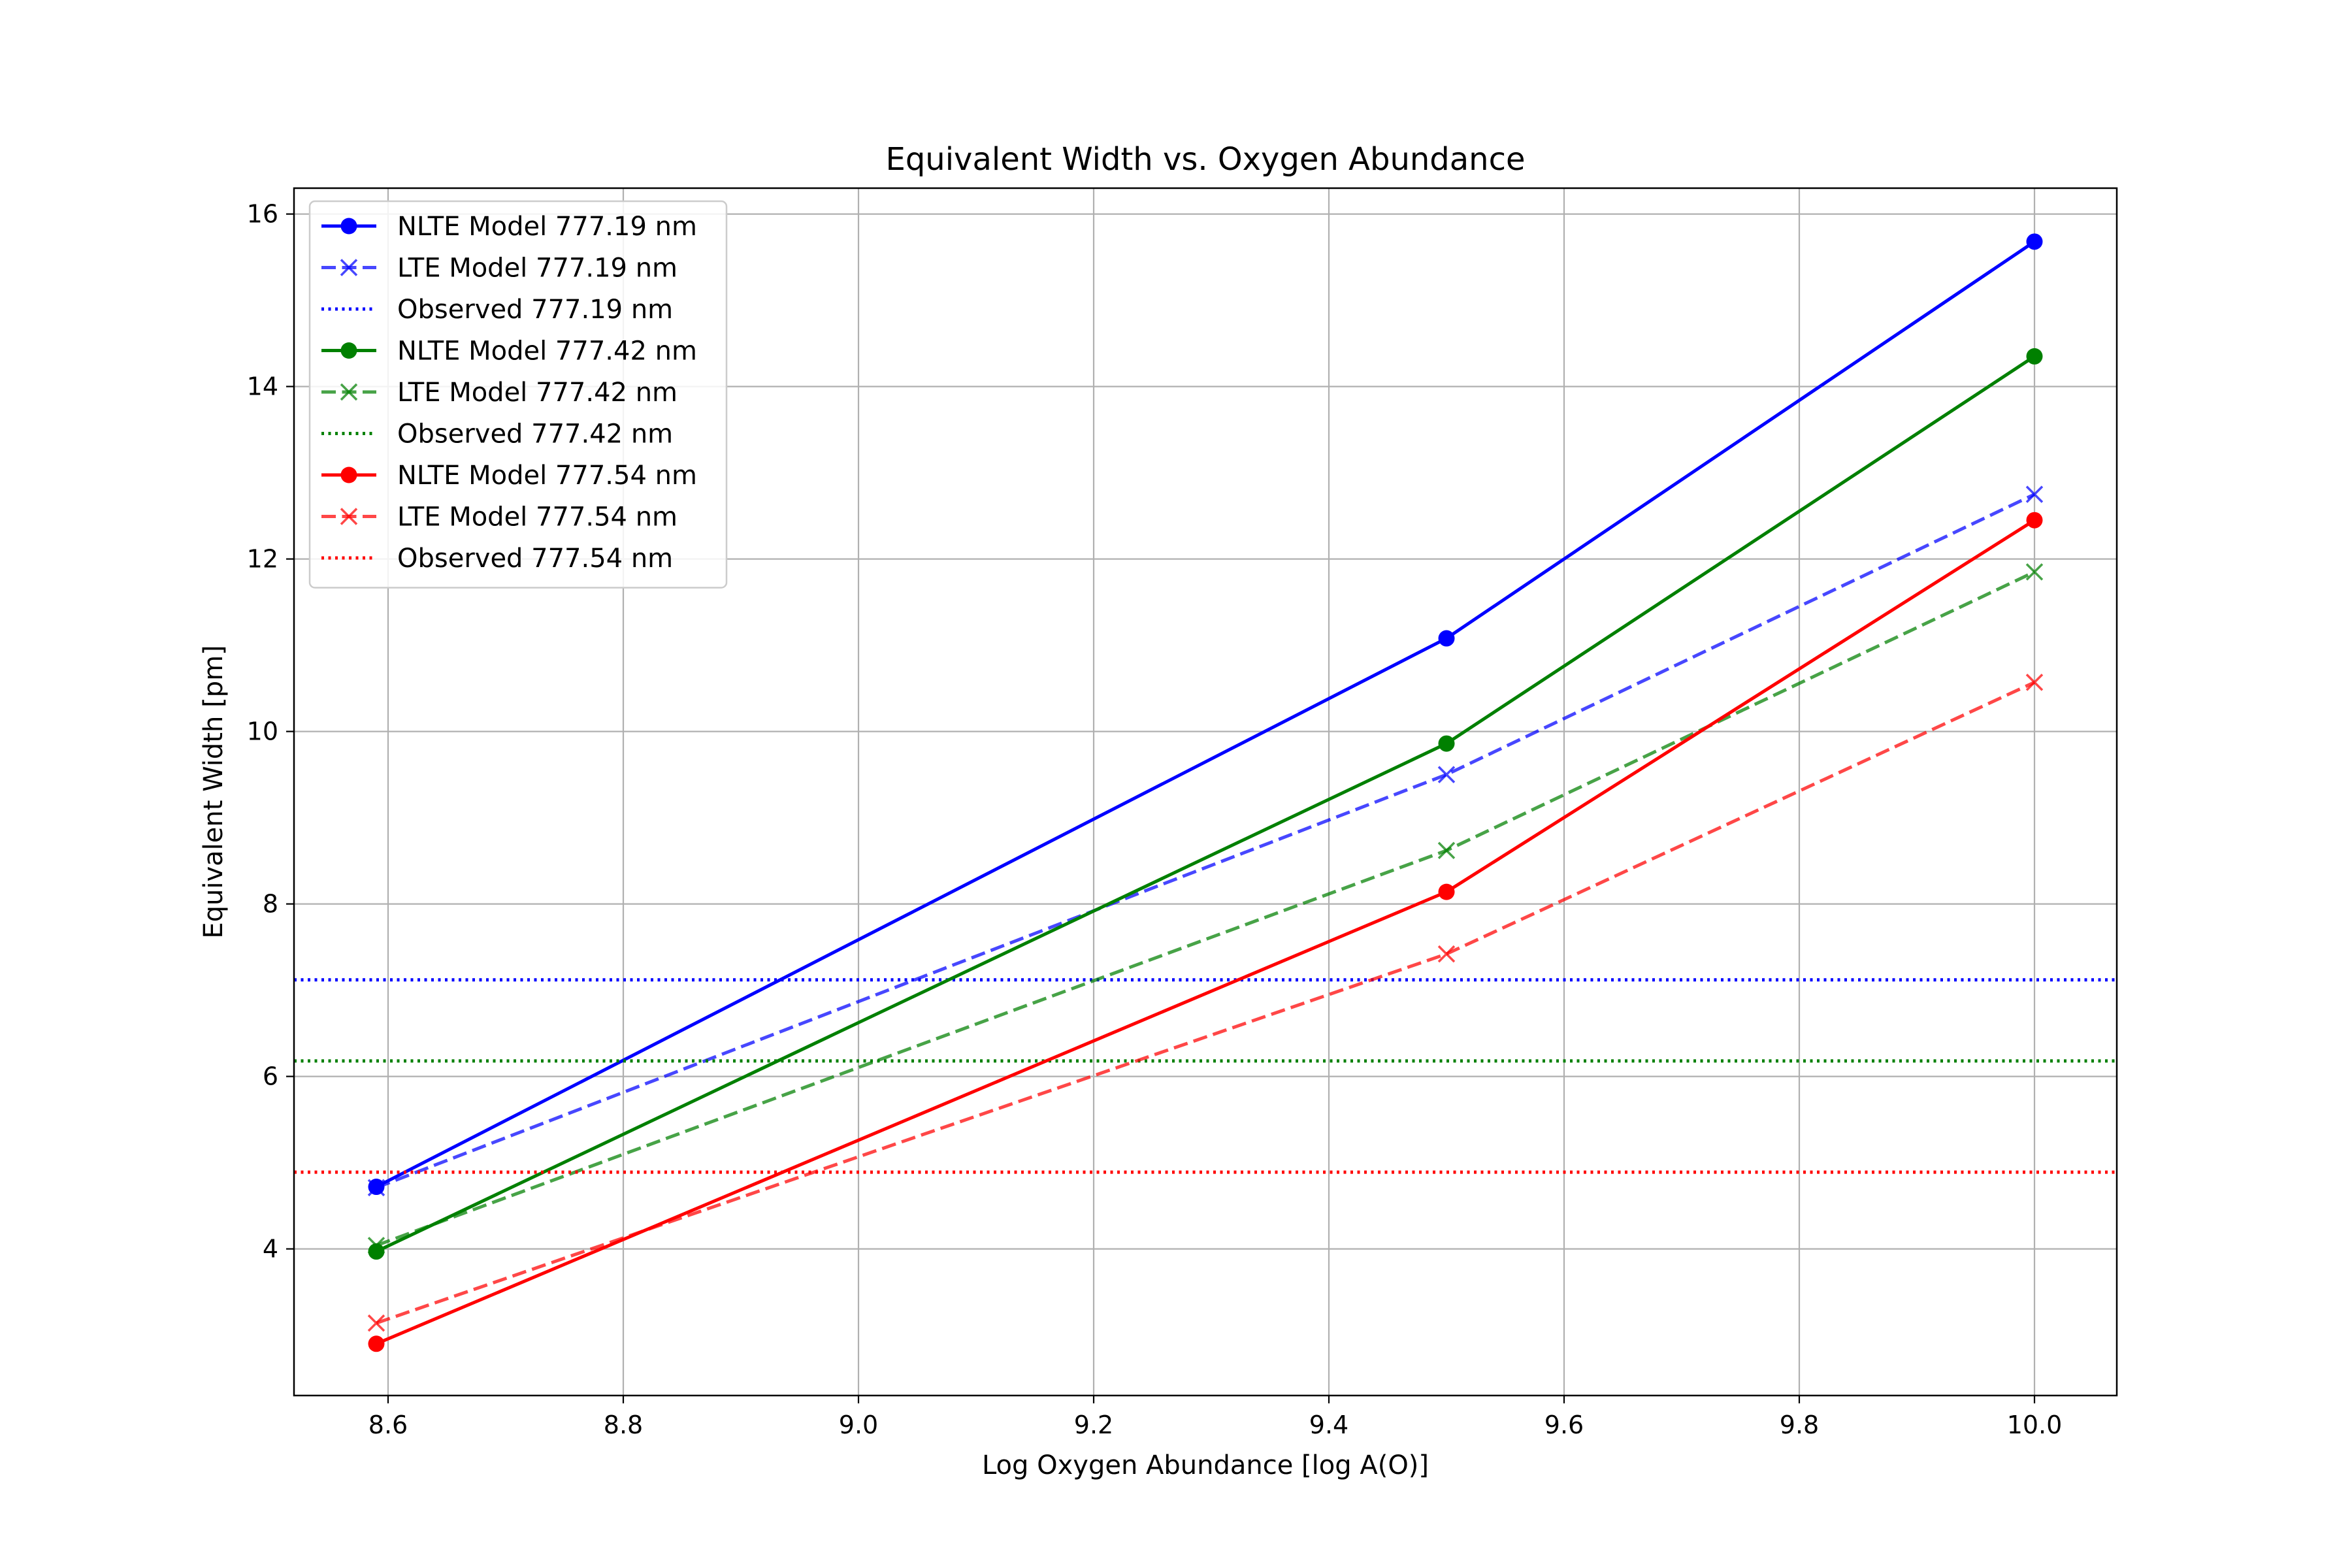 The width and height of the screenshot is (2352, 1568). Describe the element at coordinates (535, 310) in the screenshot. I see `legend-label: Observed 777.19 nm` at that location.